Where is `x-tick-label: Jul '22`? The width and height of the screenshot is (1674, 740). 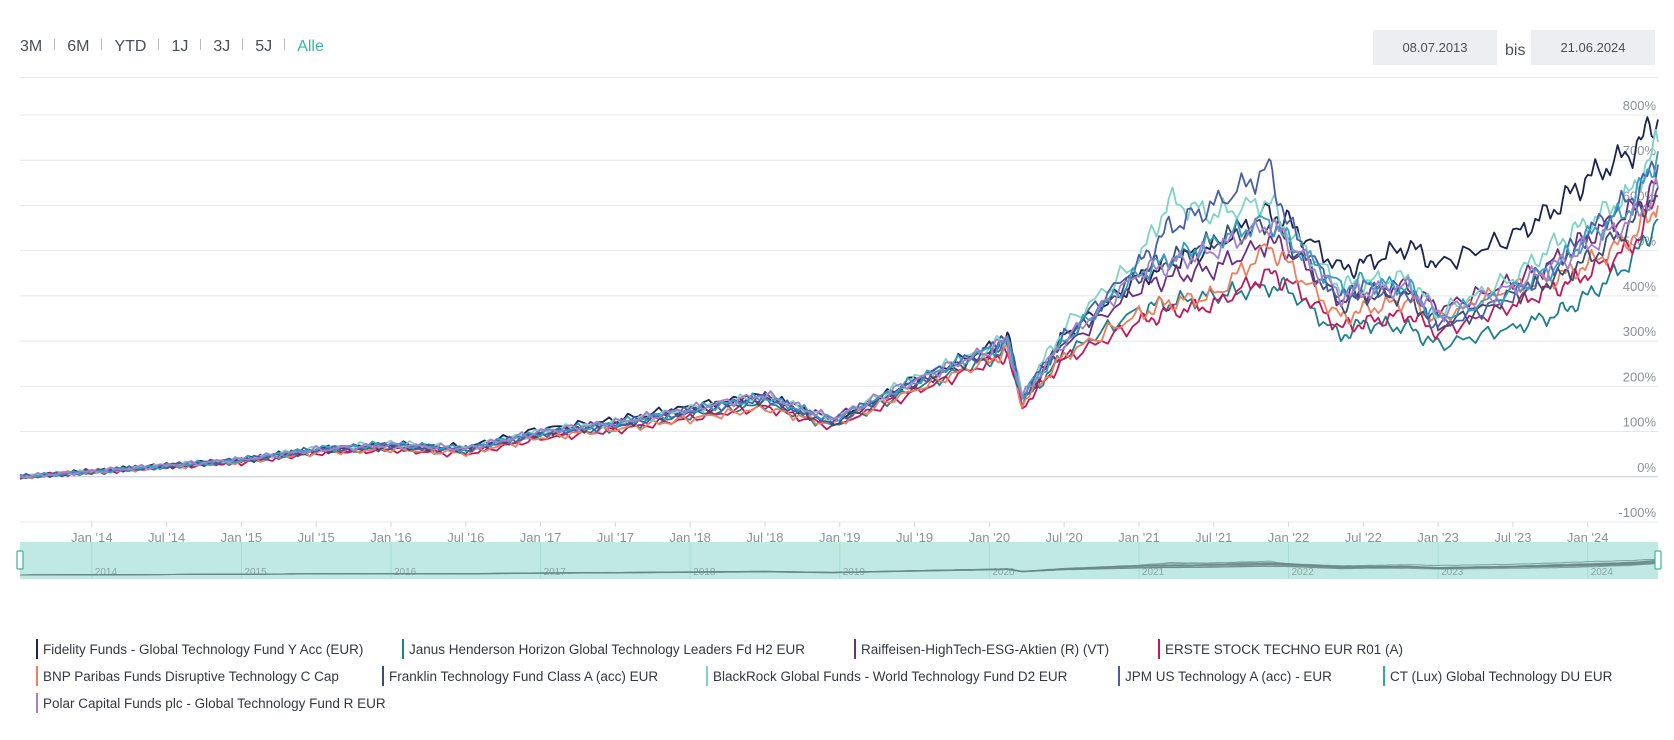 x-tick-label: Jul '22 is located at coordinates (1363, 537).